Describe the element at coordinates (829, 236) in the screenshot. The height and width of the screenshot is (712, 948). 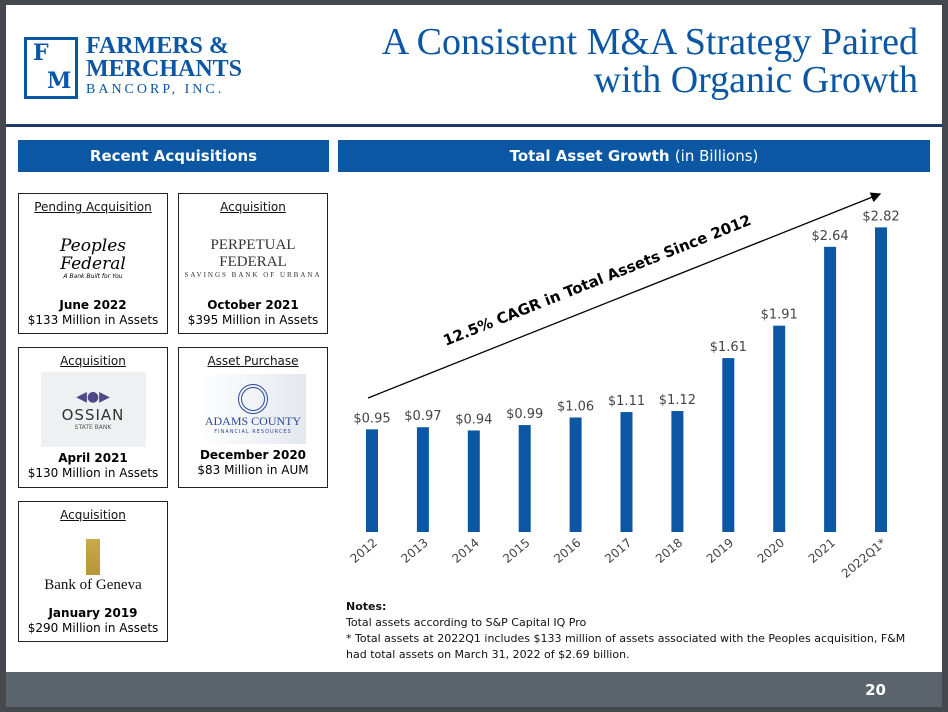
I see `data-label: $2.64` at that location.